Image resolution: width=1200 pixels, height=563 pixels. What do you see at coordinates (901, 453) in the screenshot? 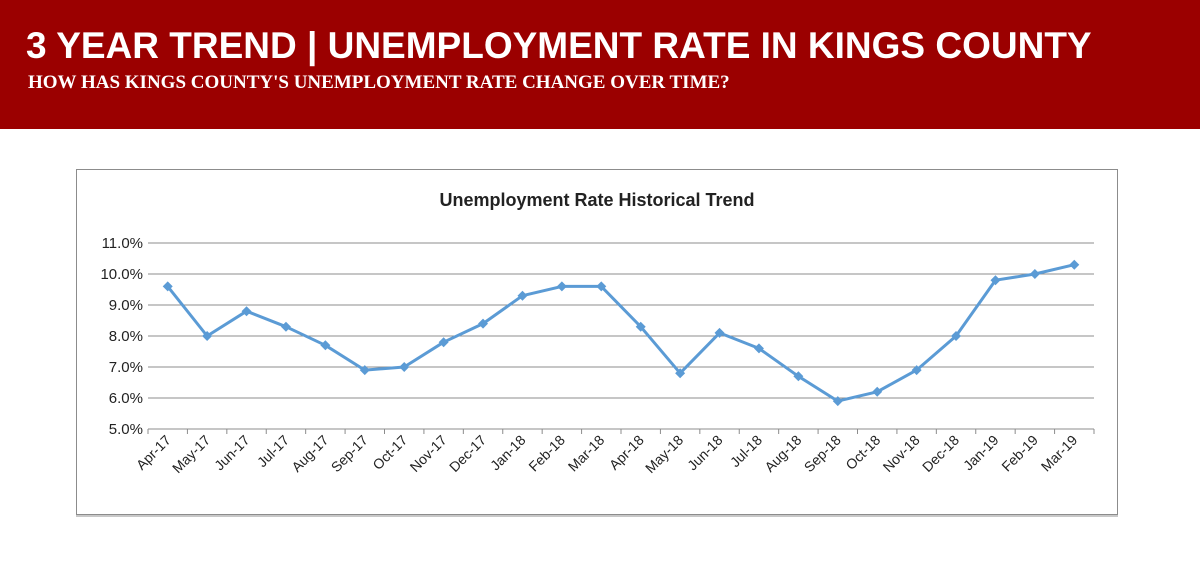
I see `x-tick-label: Nov-18` at bounding box center [901, 453].